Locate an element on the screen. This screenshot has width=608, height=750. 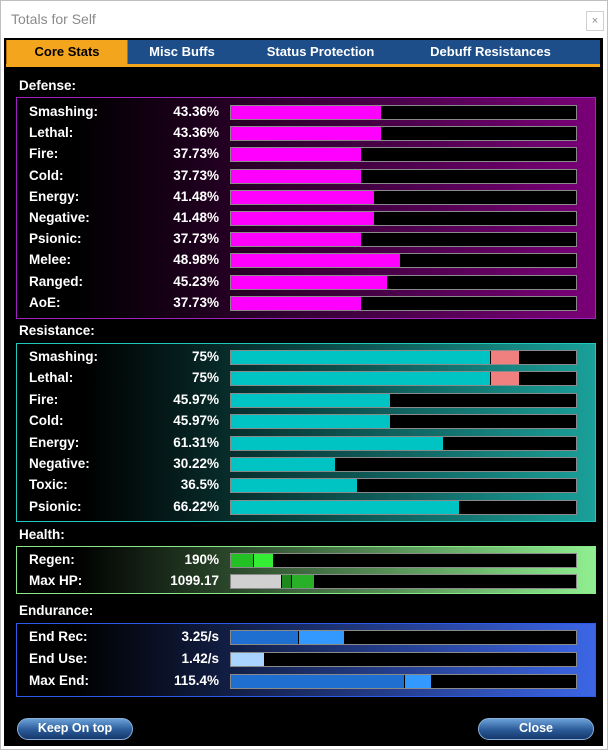
resistance-value: 61.31% is located at coordinates (196, 442).